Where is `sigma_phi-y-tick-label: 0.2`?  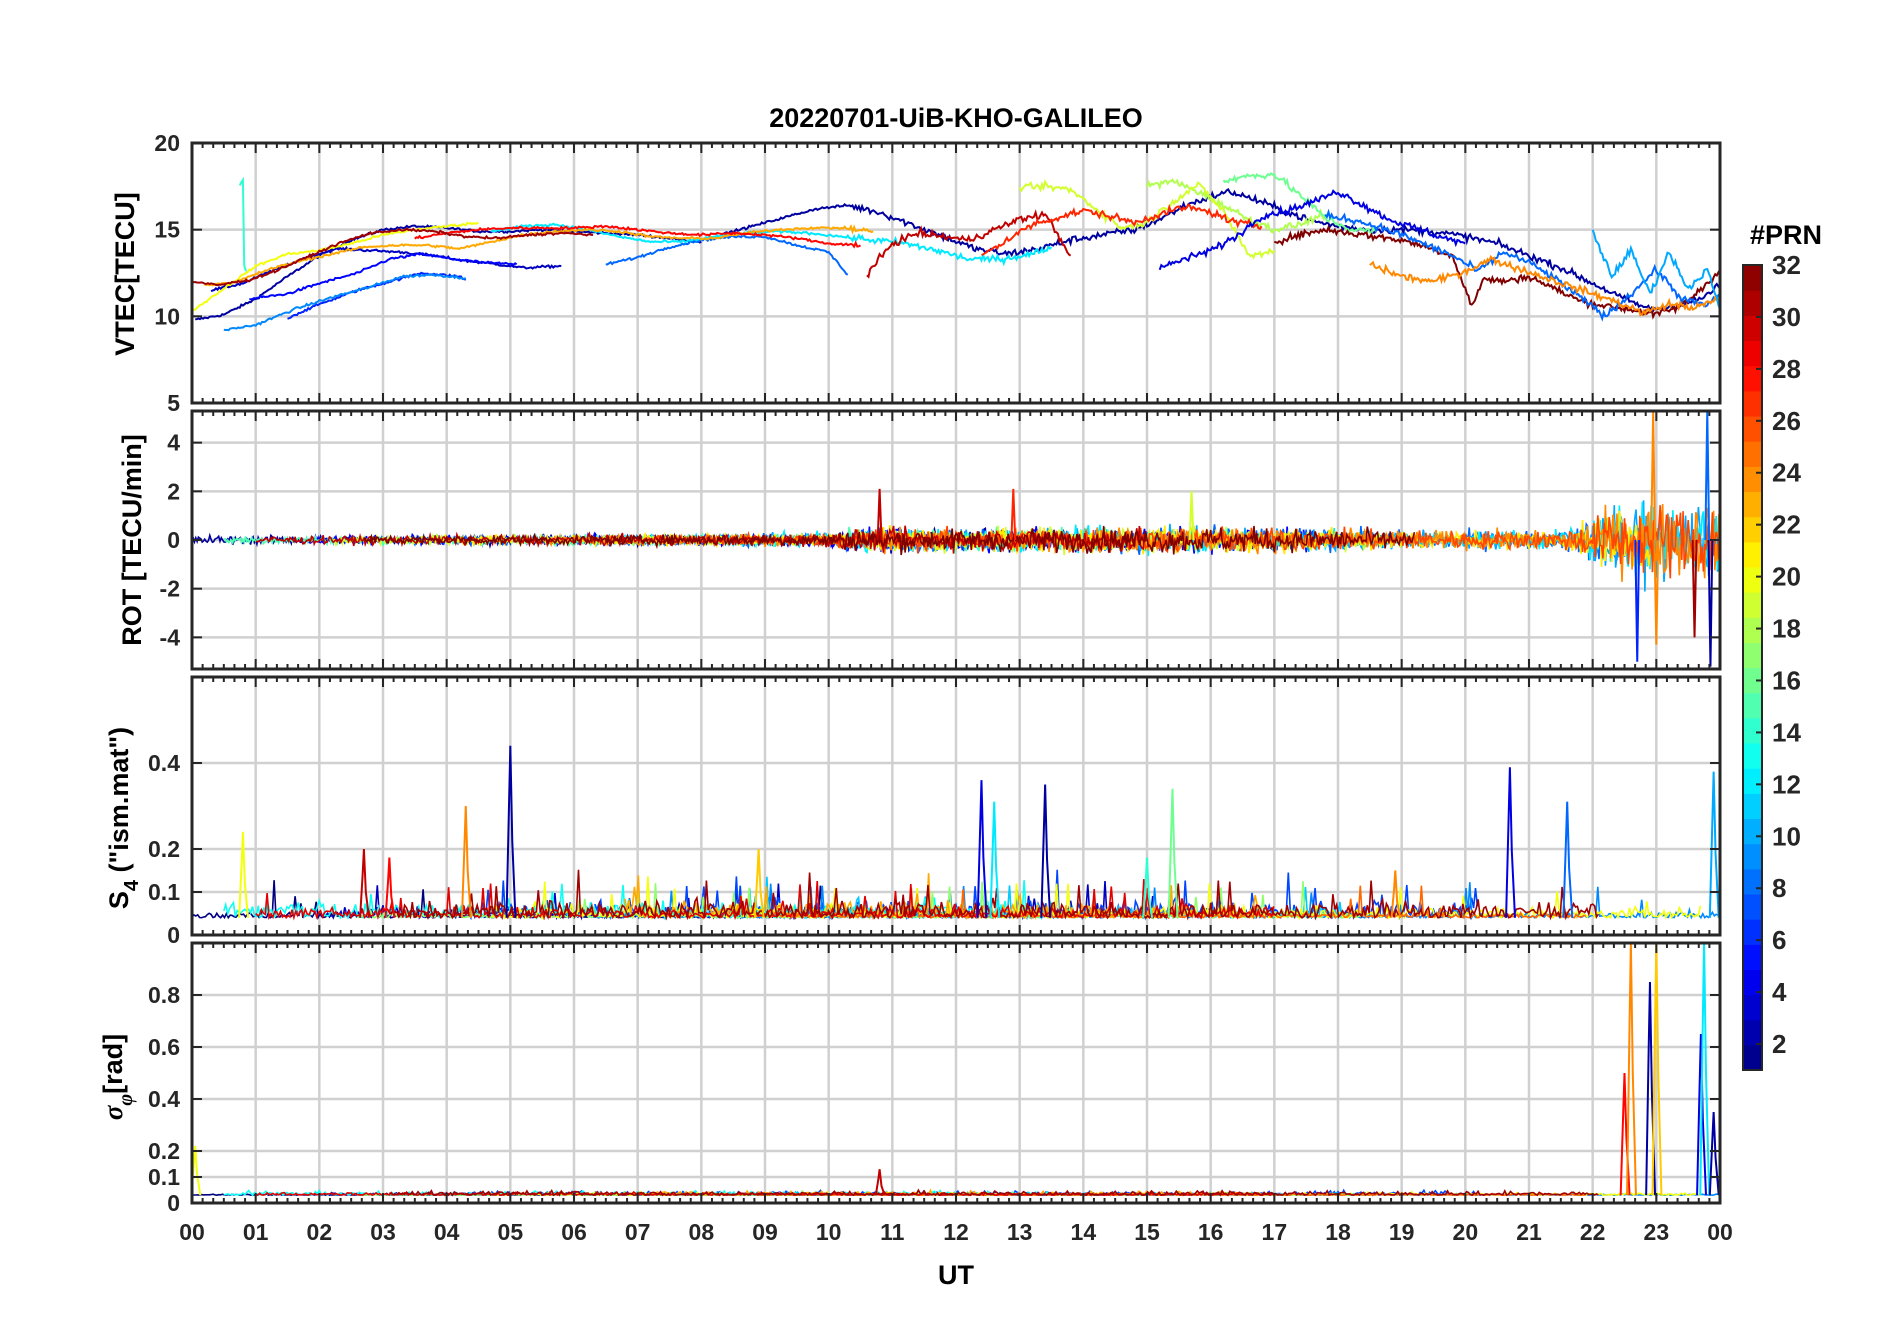
sigma_phi-y-tick-label: 0.2 is located at coordinates (164, 1151).